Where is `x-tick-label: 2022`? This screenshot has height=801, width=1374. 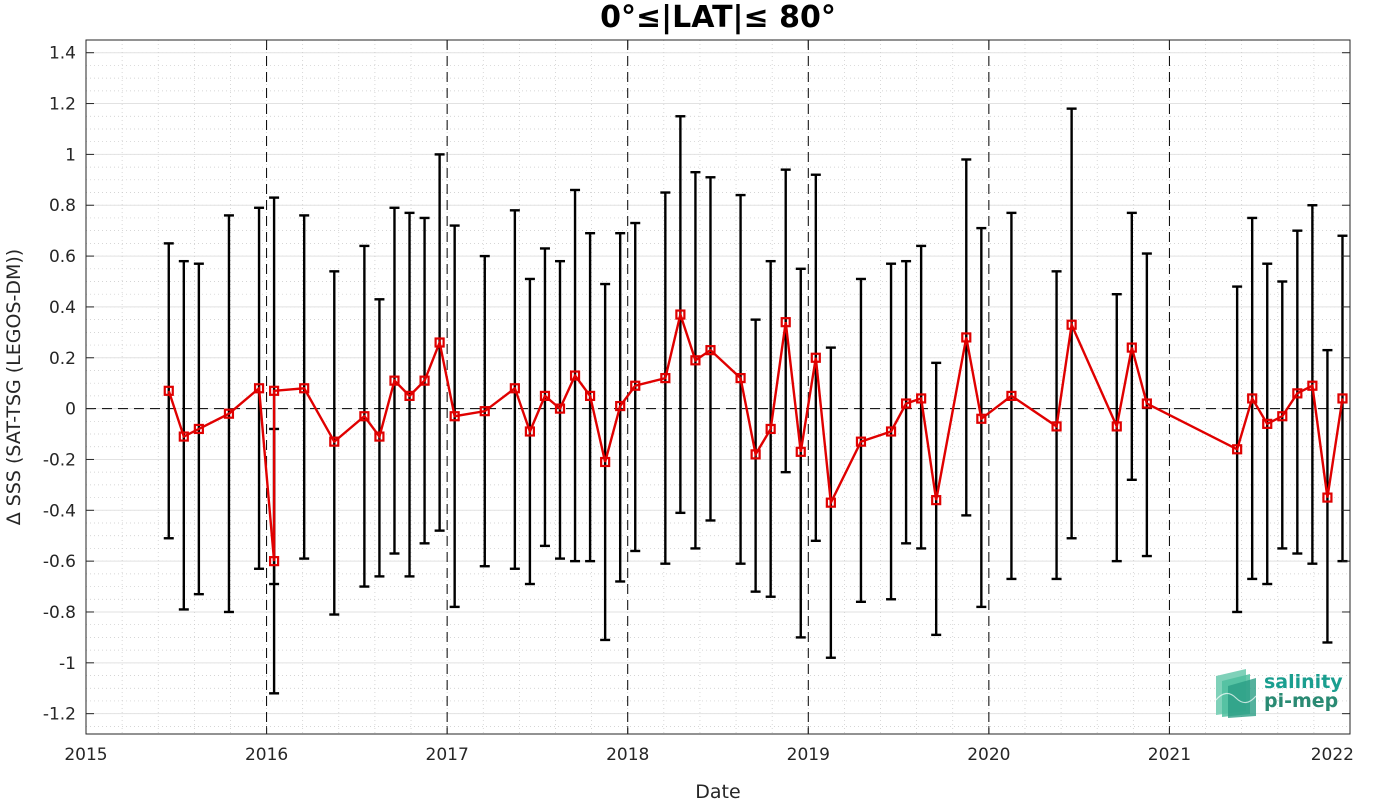
x-tick-label: 2022 is located at coordinates (1332, 755).